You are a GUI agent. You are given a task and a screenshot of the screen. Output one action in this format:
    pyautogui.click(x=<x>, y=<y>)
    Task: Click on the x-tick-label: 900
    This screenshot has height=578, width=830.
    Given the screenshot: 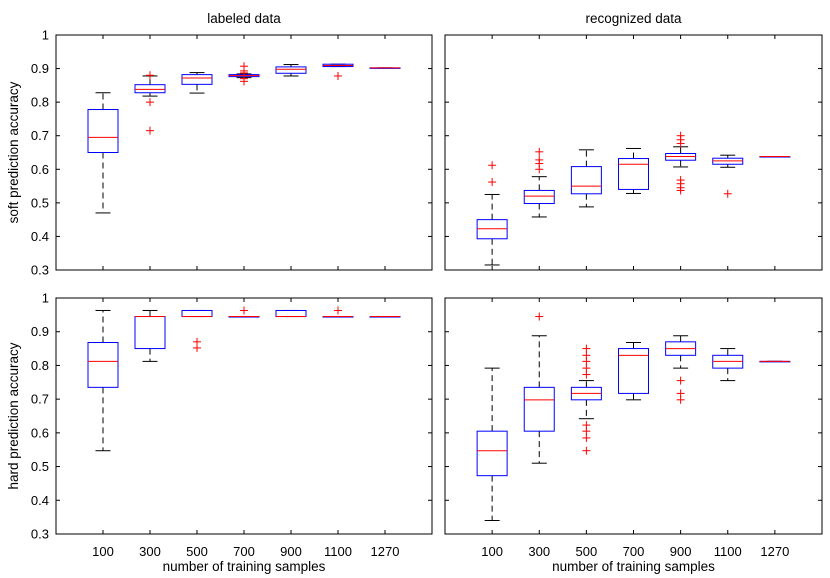 What is the action you would take?
    pyautogui.click(x=681, y=551)
    